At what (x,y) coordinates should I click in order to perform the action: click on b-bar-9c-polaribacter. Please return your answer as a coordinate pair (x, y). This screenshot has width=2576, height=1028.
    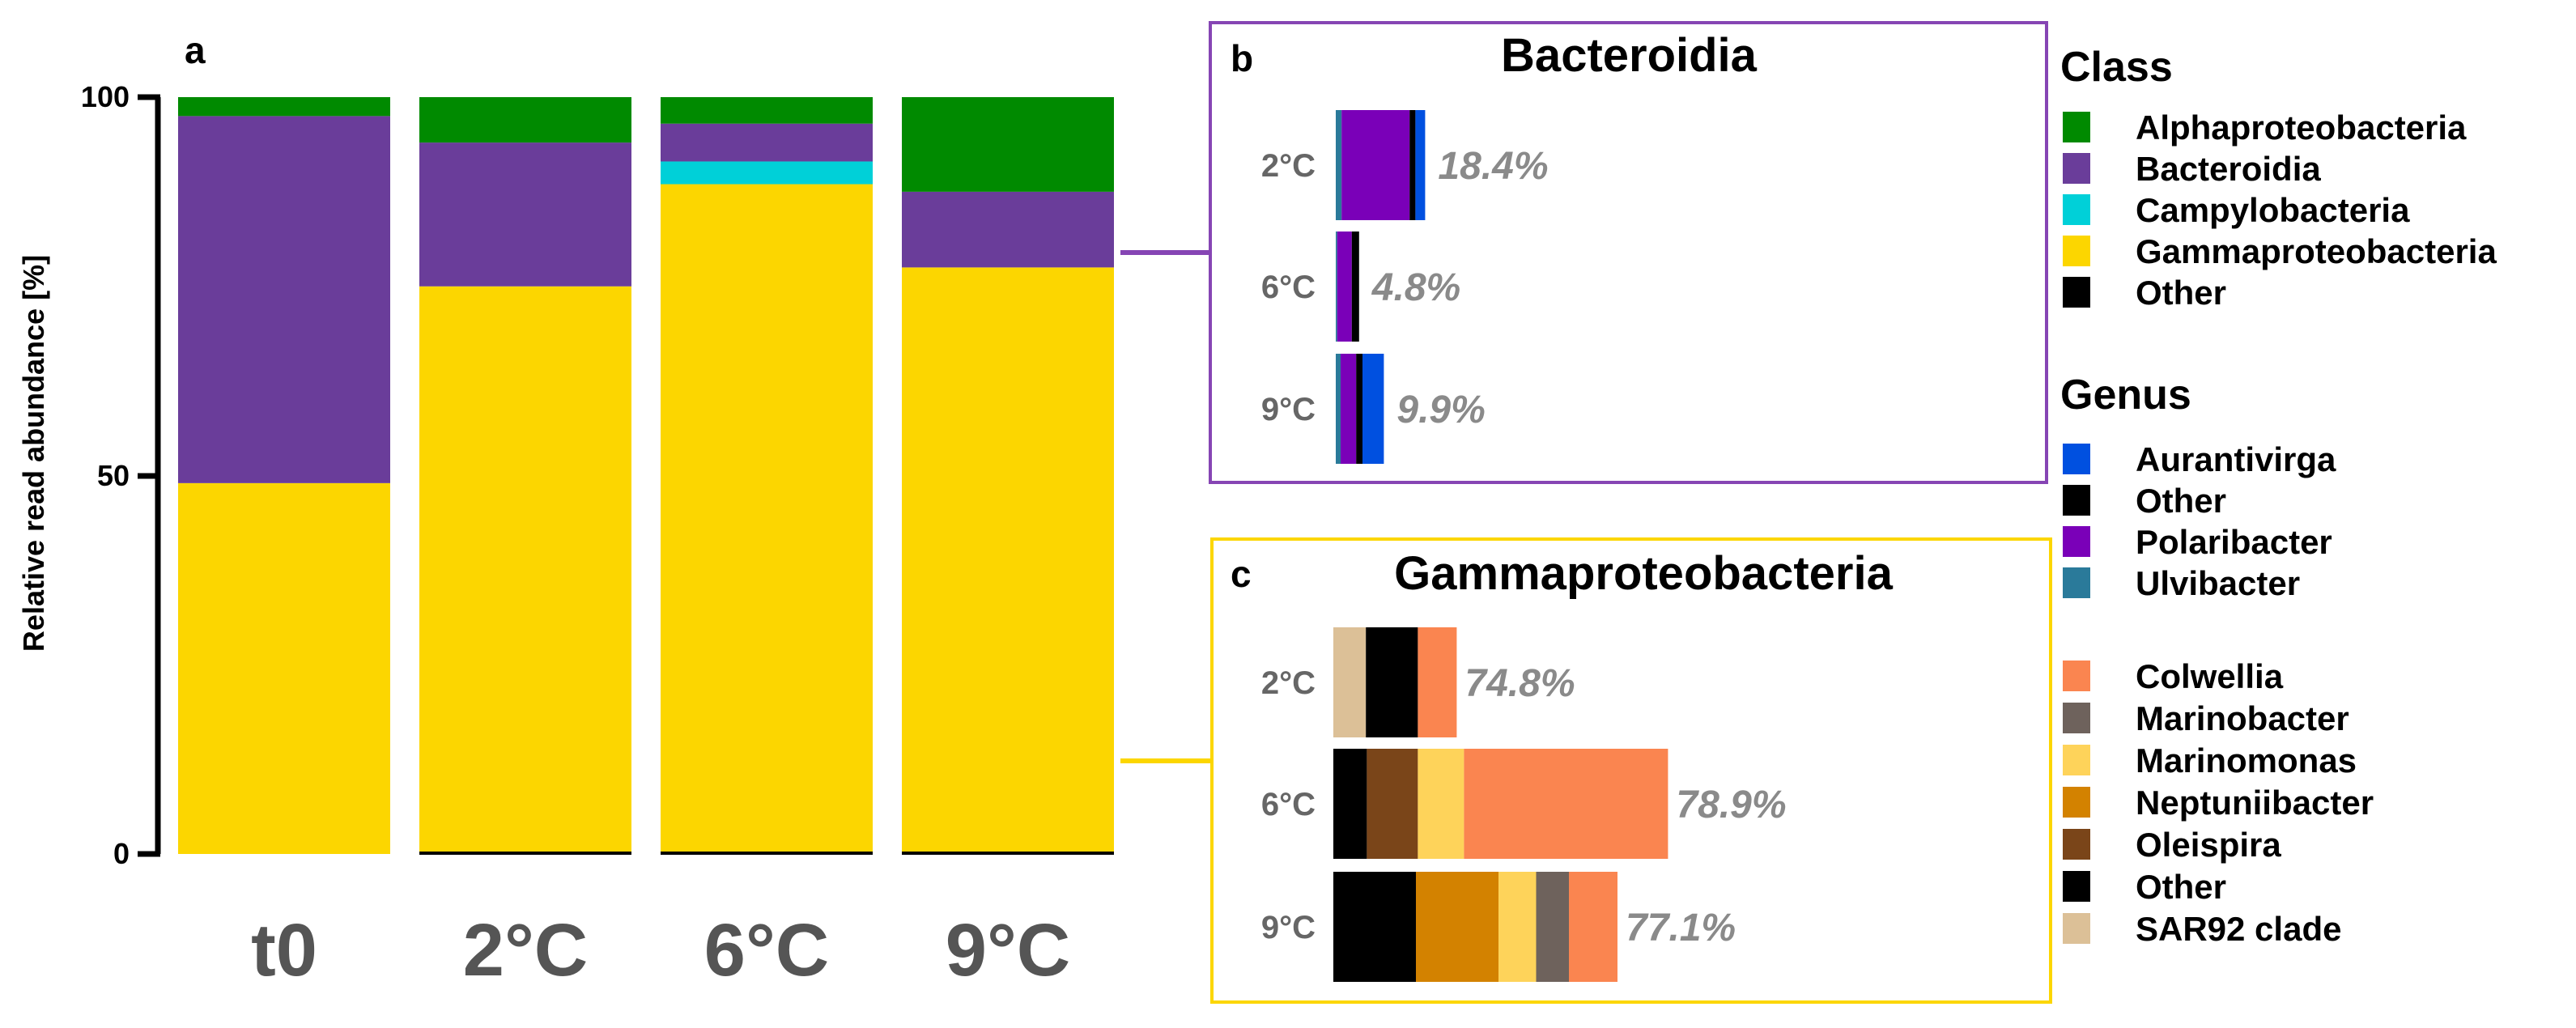
    Looking at the image, I should click on (1349, 409).